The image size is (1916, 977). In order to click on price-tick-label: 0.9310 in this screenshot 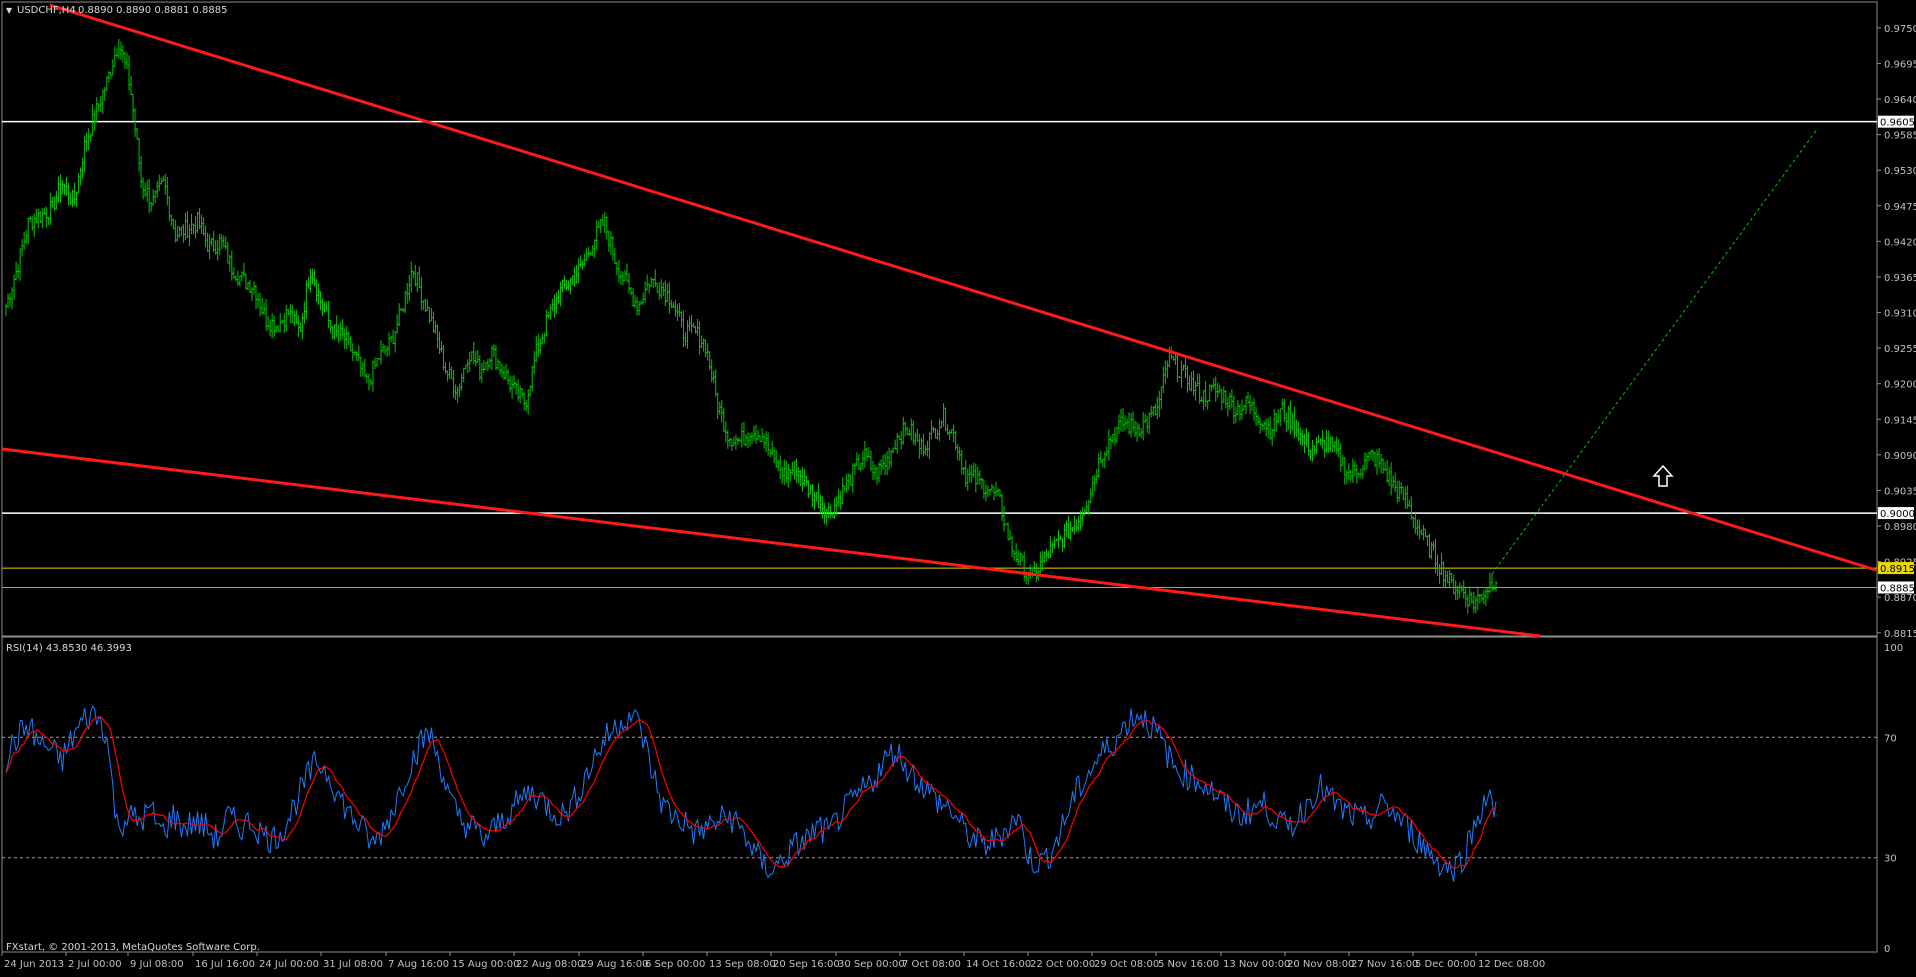, I will do `click(1900, 314)`.